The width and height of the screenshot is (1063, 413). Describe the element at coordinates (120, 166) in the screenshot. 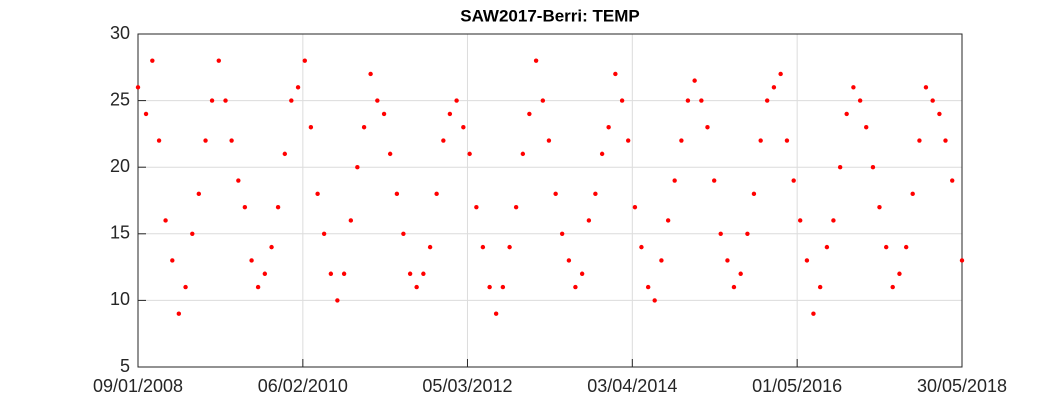

I see `y-tick-label: 20` at that location.